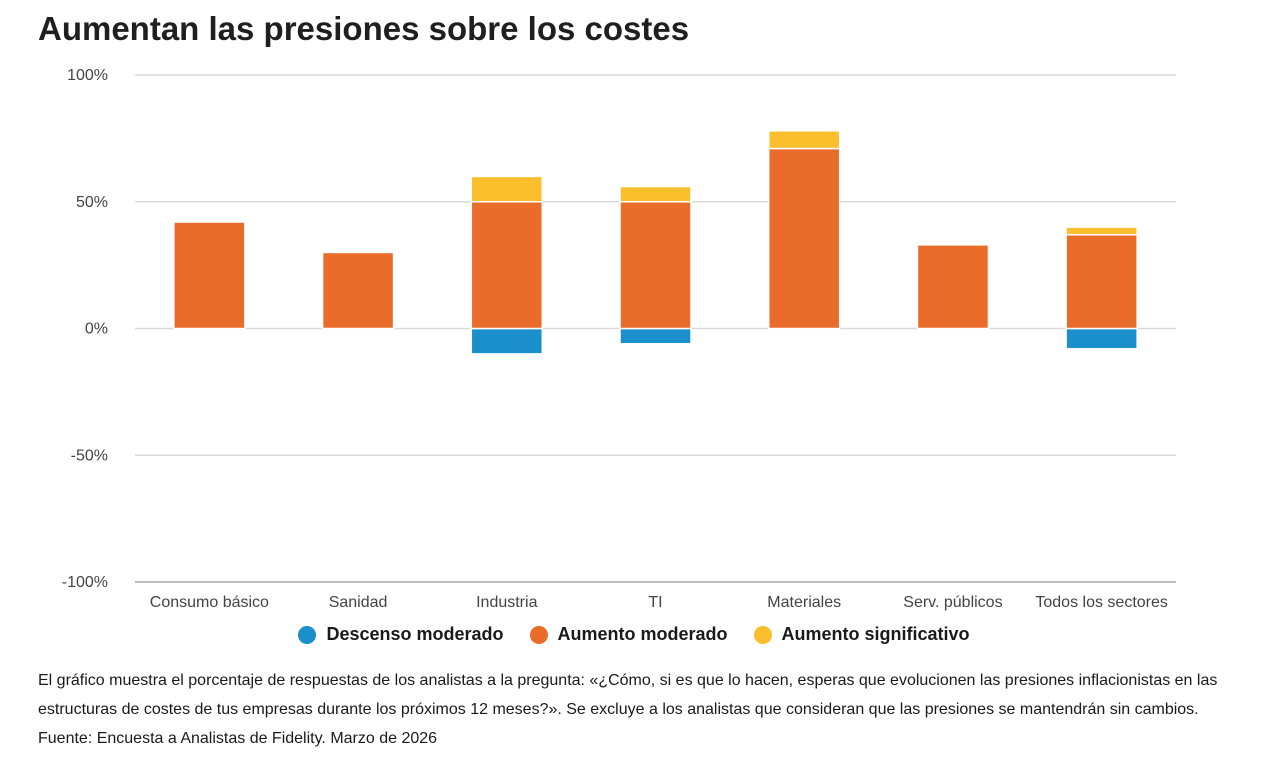 This screenshot has width=1268, height=768. Describe the element at coordinates (1101, 602) in the screenshot. I see `x-tick-label: Todos los sectores` at that location.